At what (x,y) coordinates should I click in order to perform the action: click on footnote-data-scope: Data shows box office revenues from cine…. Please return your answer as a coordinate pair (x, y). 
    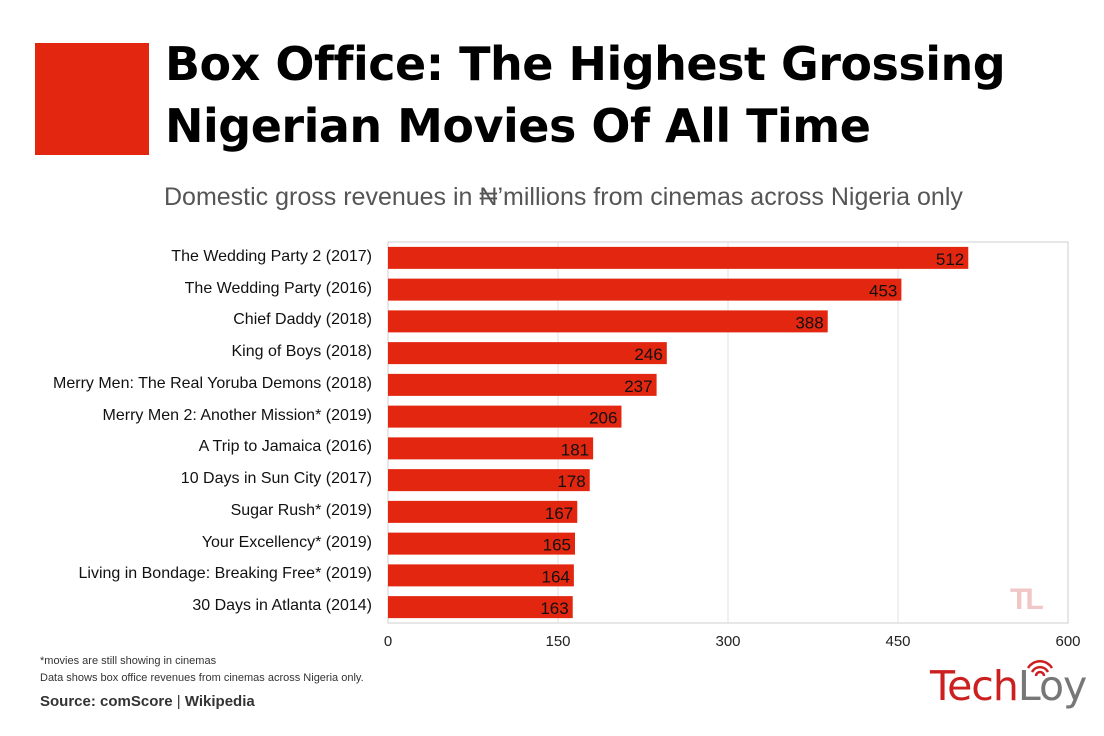
    Looking at the image, I should click on (202, 678).